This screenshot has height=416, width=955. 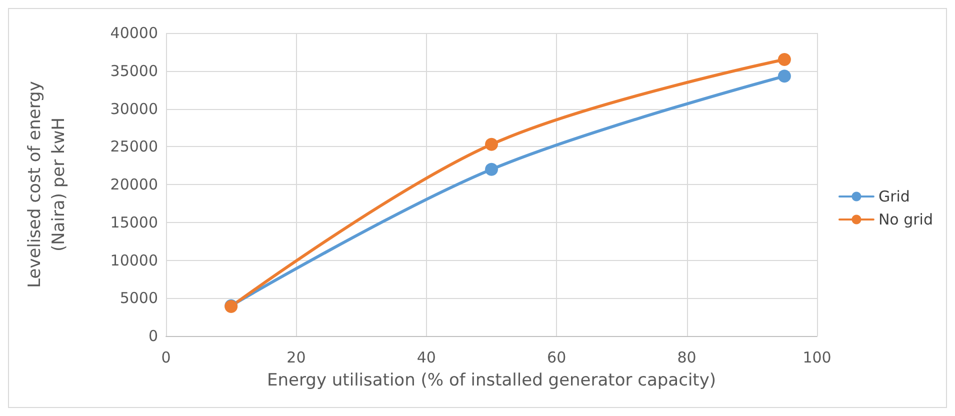 What do you see at coordinates (134, 222) in the screenshot?
I see `y-tick-label: 15000` at bounding box center [134, 222].